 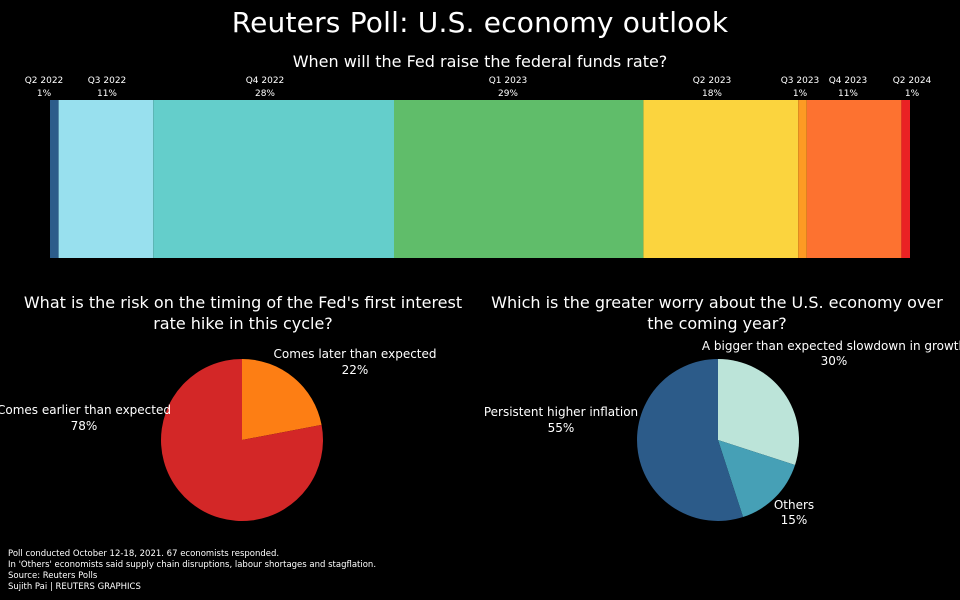 I want to click on pie-right-pct: 55%, so click(x=561, y=428).